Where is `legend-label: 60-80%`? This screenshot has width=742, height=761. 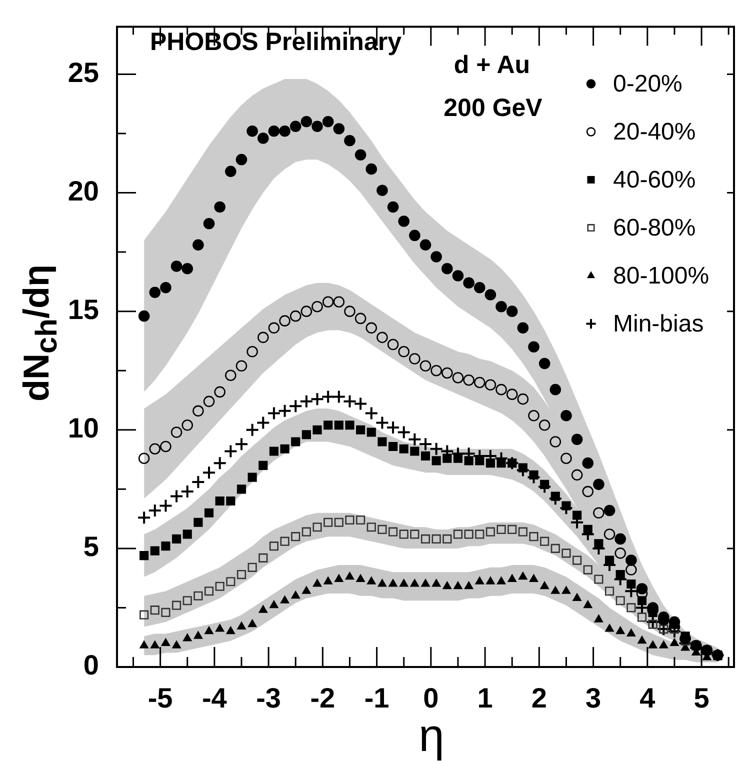
legend-label: 60-80% is located at coordinates (654, 228).